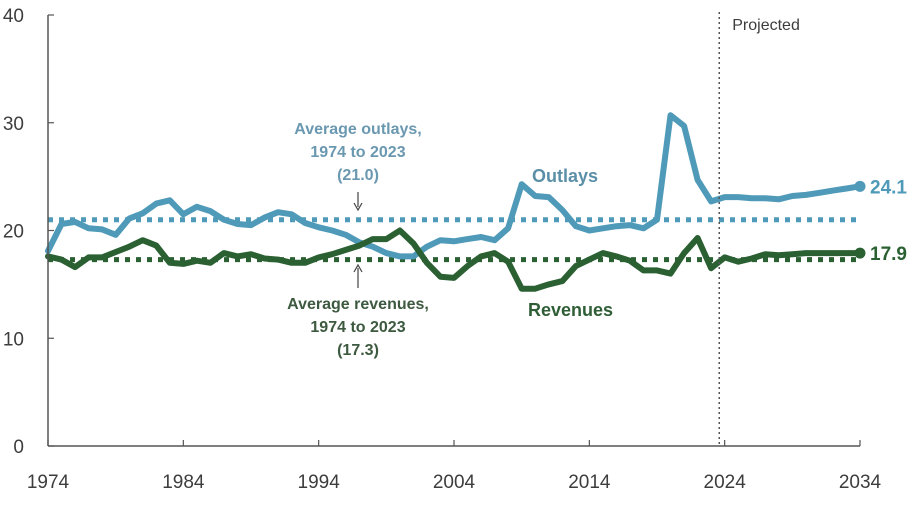  Describe the element at coordinates (357, 129) in the screenshot. I see `avg-outlays-line1: Average outlays,` at that location.